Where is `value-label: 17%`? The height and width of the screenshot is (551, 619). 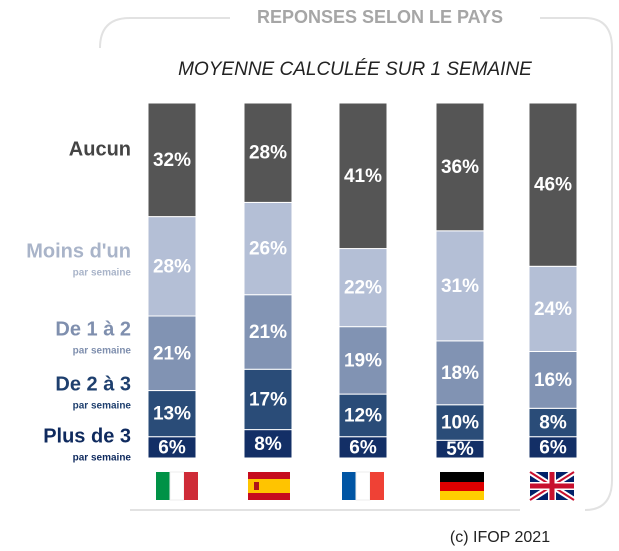 value-label: 17% is located at coordinates (268, 399).